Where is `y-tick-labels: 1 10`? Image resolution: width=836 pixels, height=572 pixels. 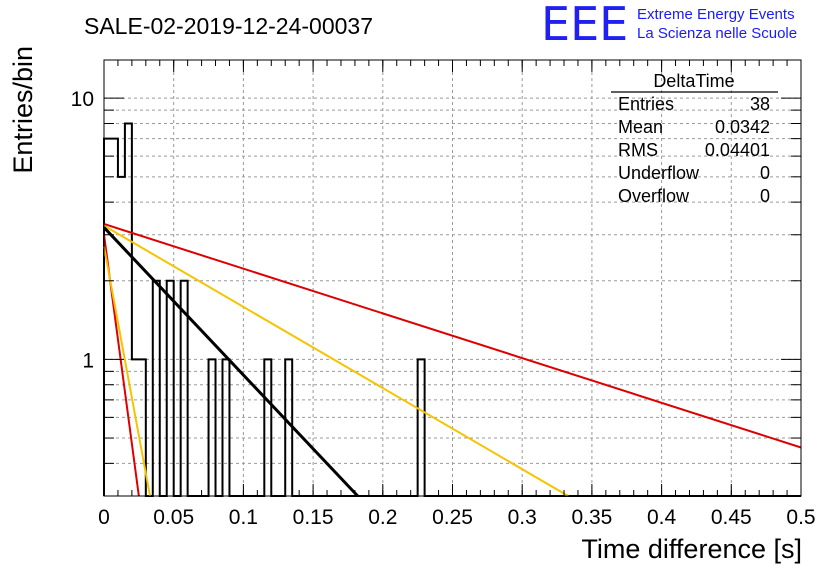 y-tick-labels: 1 10 is located at coordinates (82, 230).